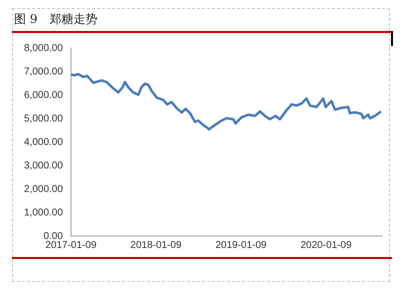 The image size is (404, 294). I want to click on x-tick-label: 2019-01-09, so click(241, 245).